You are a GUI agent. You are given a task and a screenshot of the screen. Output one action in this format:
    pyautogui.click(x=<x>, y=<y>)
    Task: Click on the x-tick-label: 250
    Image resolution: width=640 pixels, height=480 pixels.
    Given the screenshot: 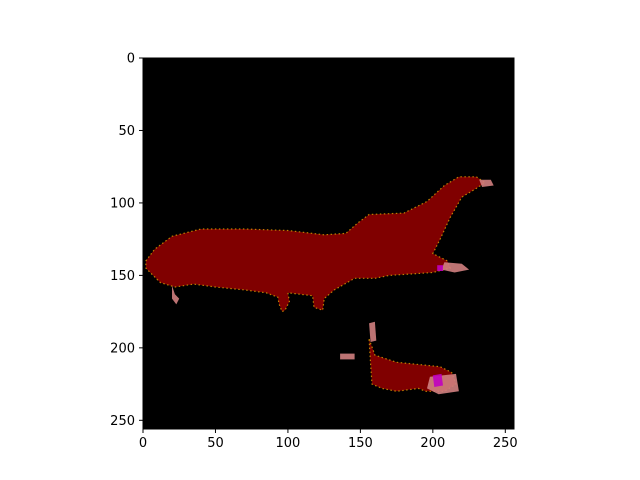 What is the action you would take?
    pyautogui.click(x=505, y=443)
    